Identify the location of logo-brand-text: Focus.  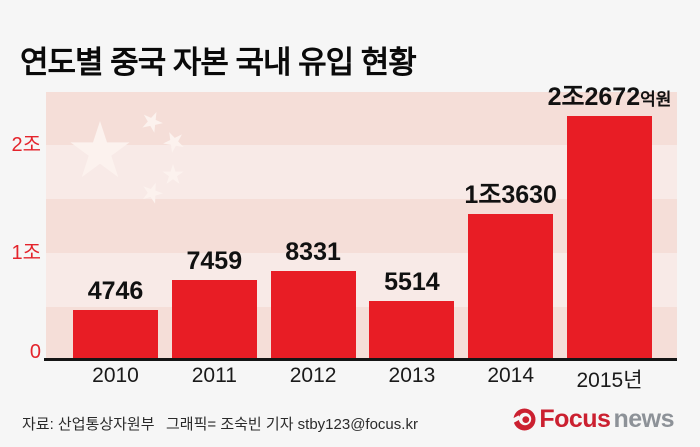
(575, 419).